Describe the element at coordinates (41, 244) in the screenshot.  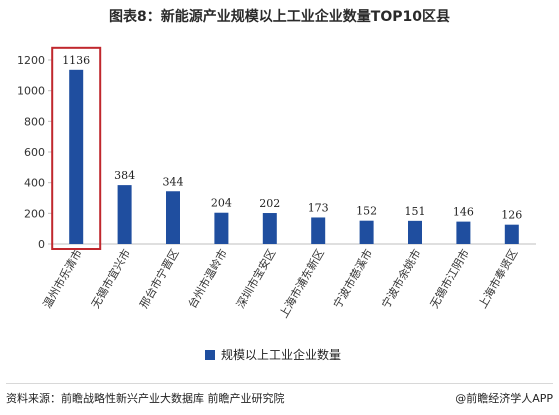
I see `y-tick-label: 0` at that location.